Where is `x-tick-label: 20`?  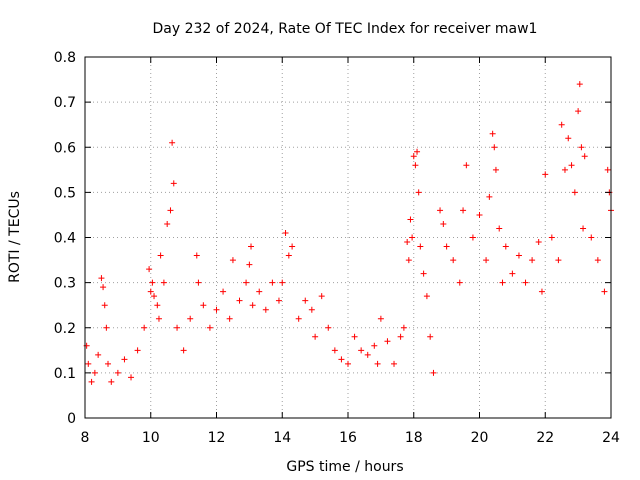
x-tick-label: 20 is located at coordinates (480, 438).